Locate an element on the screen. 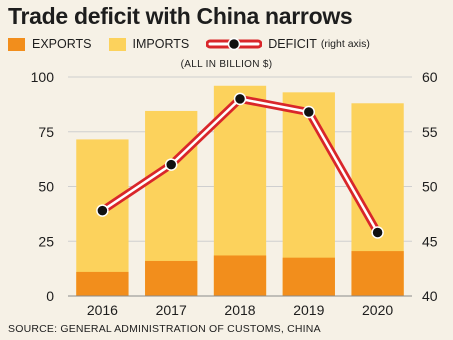  legend-line-deficit-icon is located at coordinates (234, 44).